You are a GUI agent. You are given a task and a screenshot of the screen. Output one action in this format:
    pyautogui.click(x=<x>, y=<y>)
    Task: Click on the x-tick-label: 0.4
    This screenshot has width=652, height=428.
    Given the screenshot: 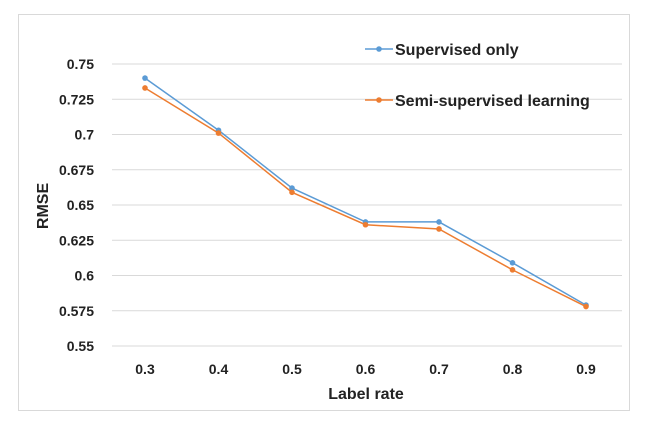 What is the action you would take?
    pyautogui.click(x=219, y=369)
    